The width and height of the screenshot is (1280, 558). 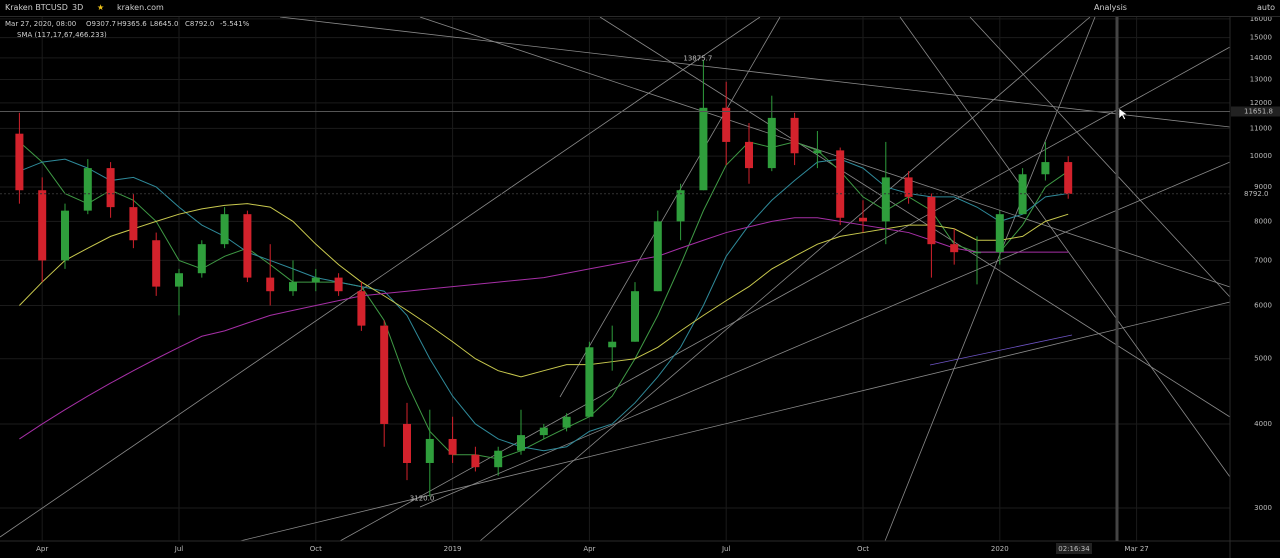 What do you see at coordinates (1256, 194) in the screenshot?
I see `last-price-label: 8792.0` at bounding box center [1256, 194].